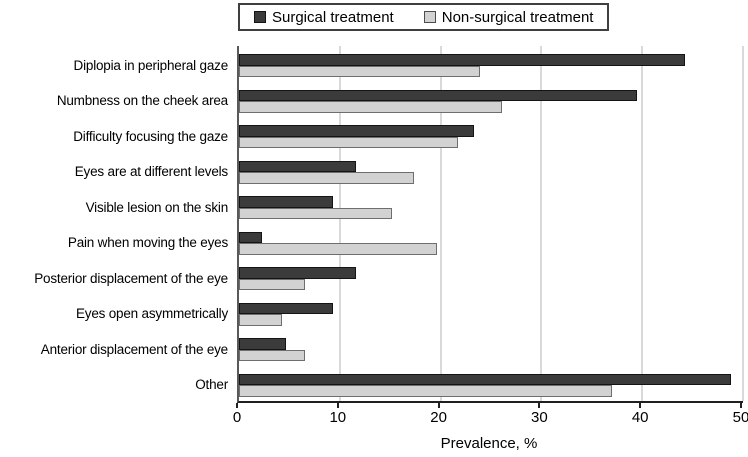  What do you see at coordinates (489, 443) in the screenshot?
I see `x-axis-title: Prevalence, %` at bounding box center [489, 443].